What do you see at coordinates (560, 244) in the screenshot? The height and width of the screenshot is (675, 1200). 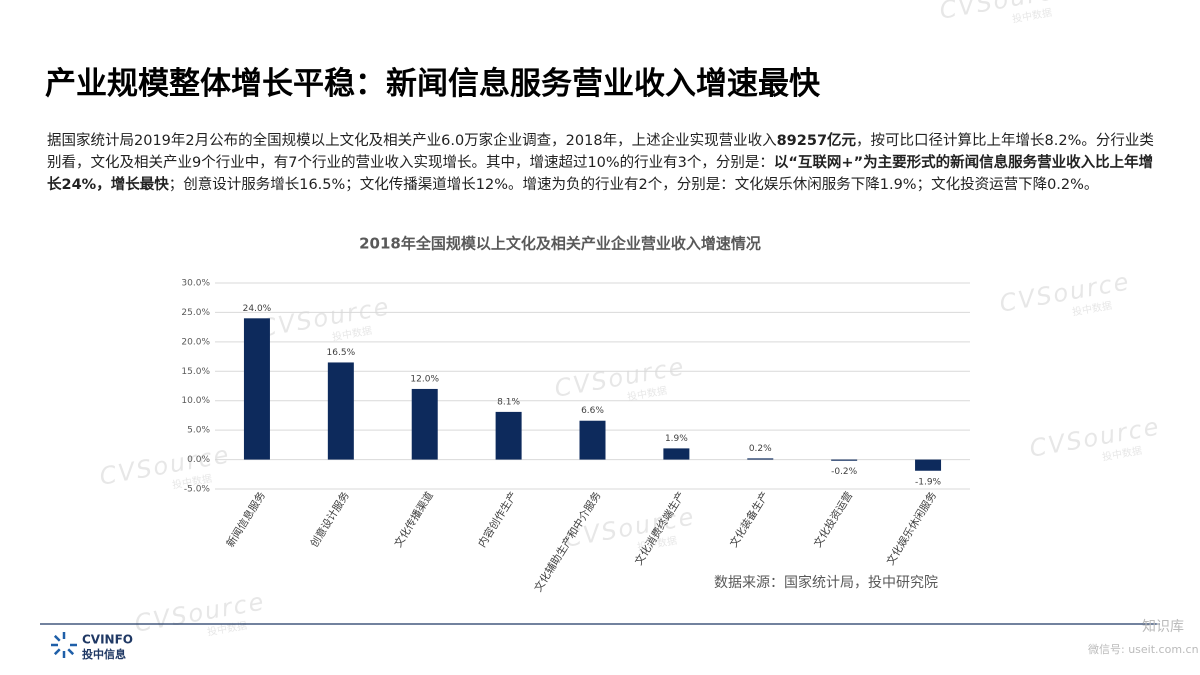 I see `chart-title: 2018年全国规模以上文化及相关产业企业营业收入增速情况` at bounding box center [560, 244].